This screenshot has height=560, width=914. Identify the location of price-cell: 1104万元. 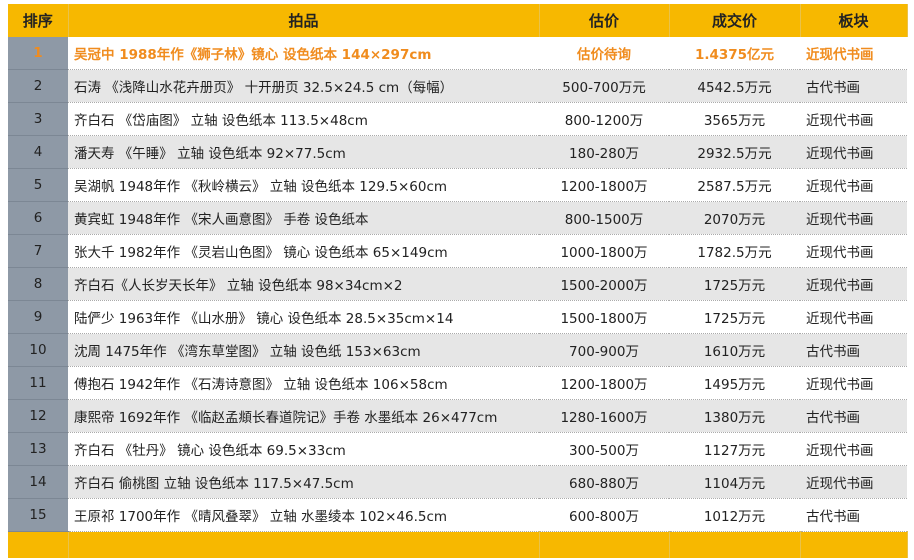
(734, 482).